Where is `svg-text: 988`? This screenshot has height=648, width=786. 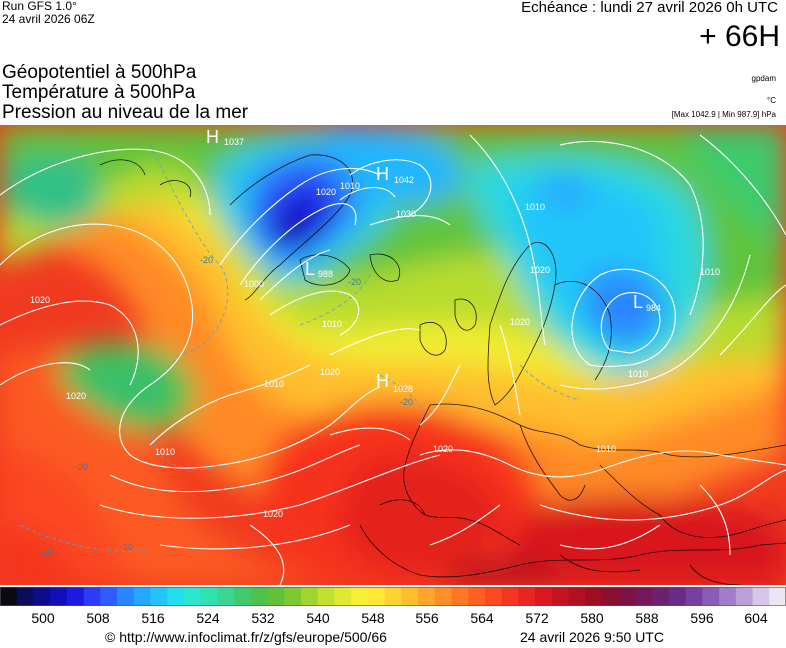
svg-text: 988 is located at coordinates (325, 274).